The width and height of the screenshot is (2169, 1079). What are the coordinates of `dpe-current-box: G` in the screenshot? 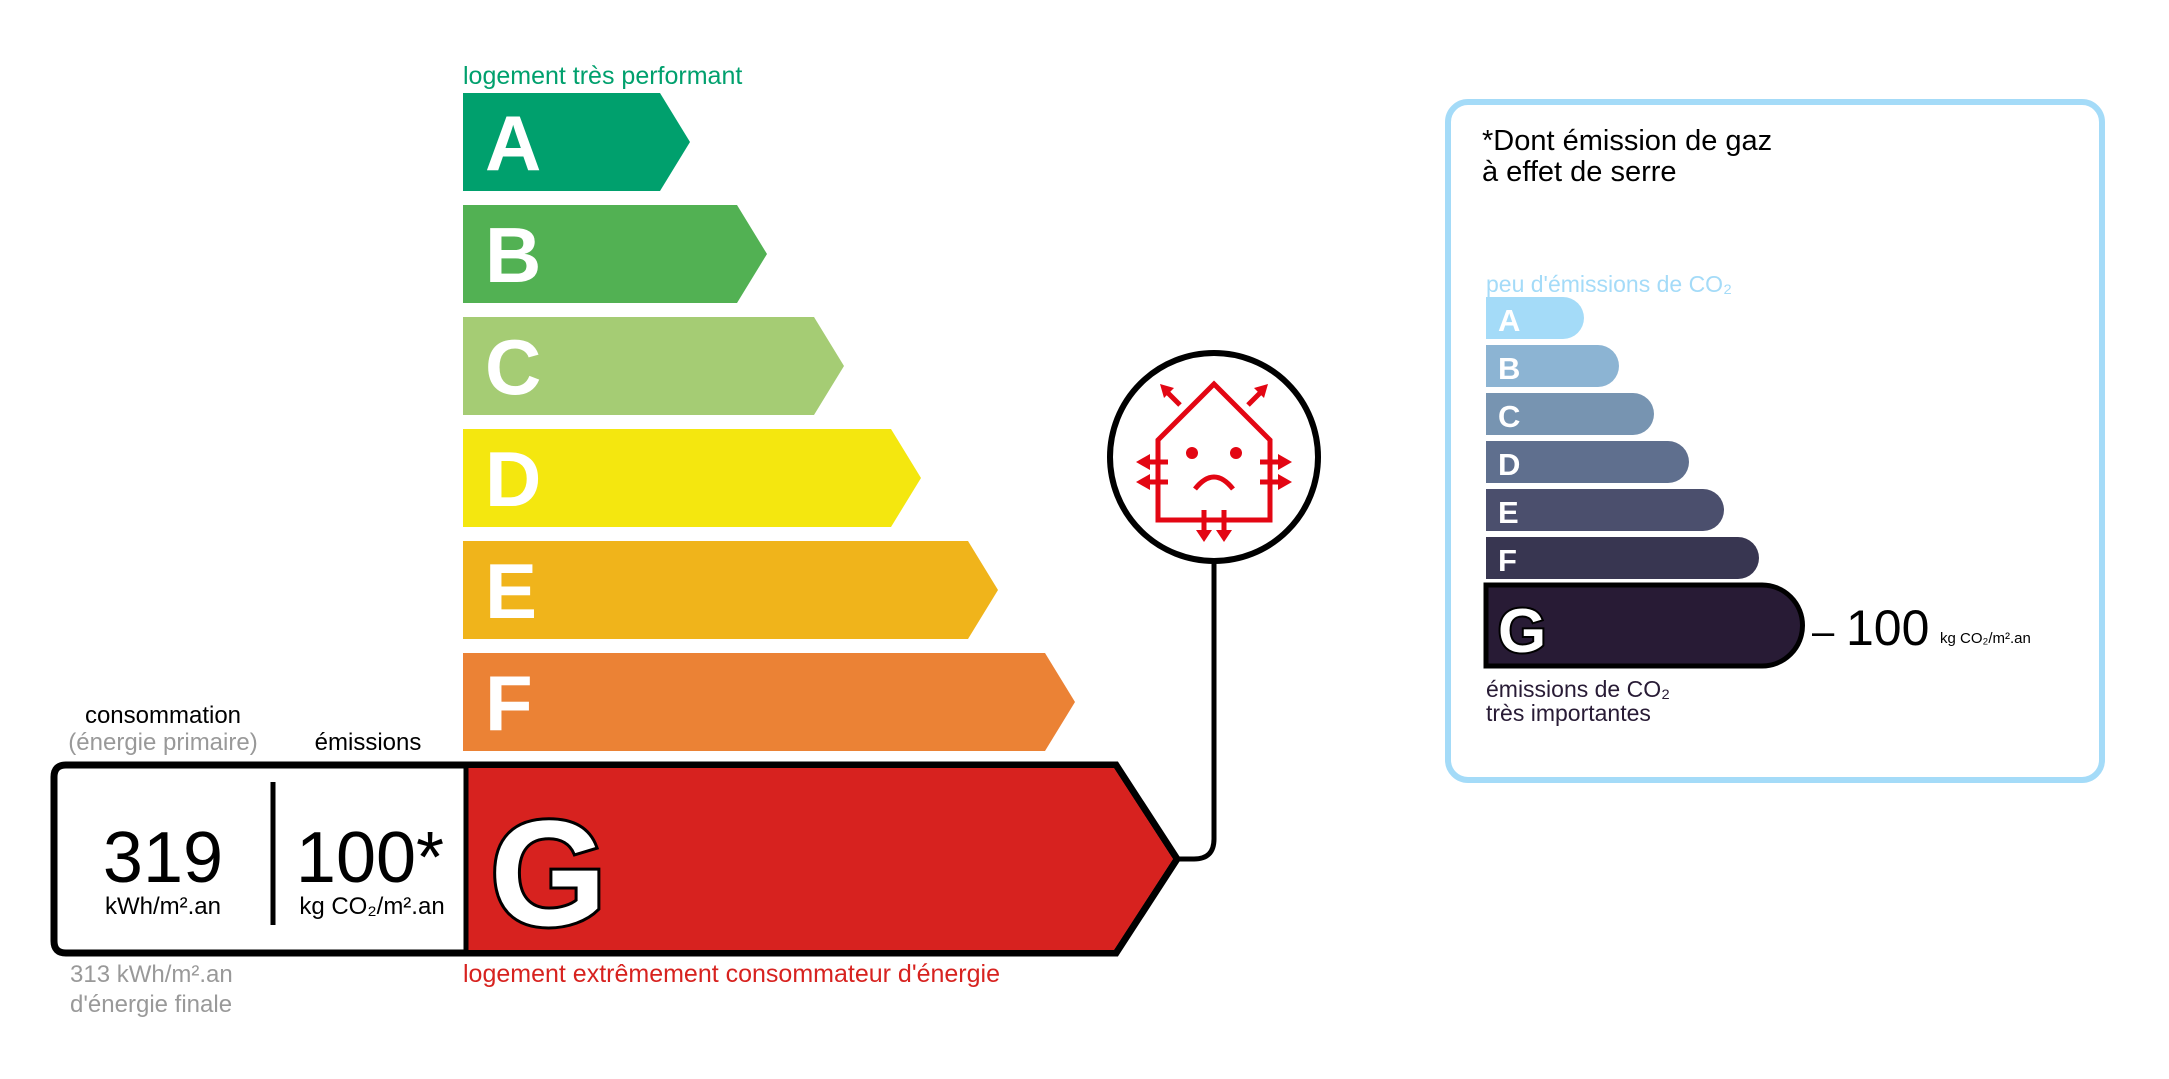 It's located at (616, 860).